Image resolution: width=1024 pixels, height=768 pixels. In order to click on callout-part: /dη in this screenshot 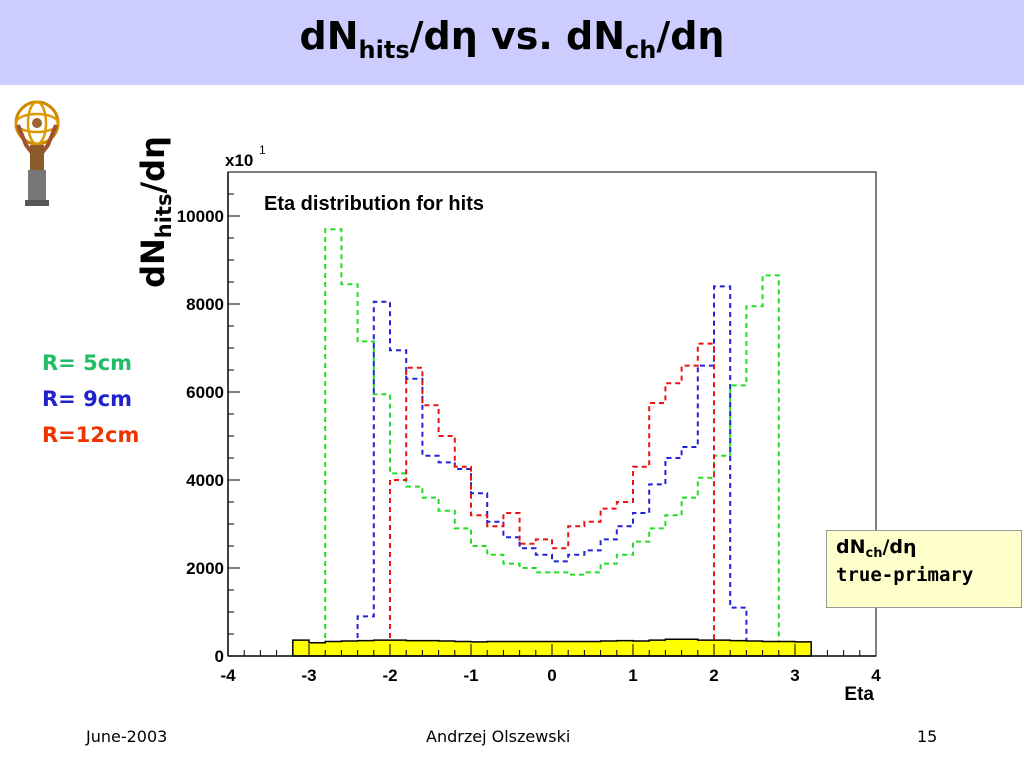, I will do `click(899, 547)`.